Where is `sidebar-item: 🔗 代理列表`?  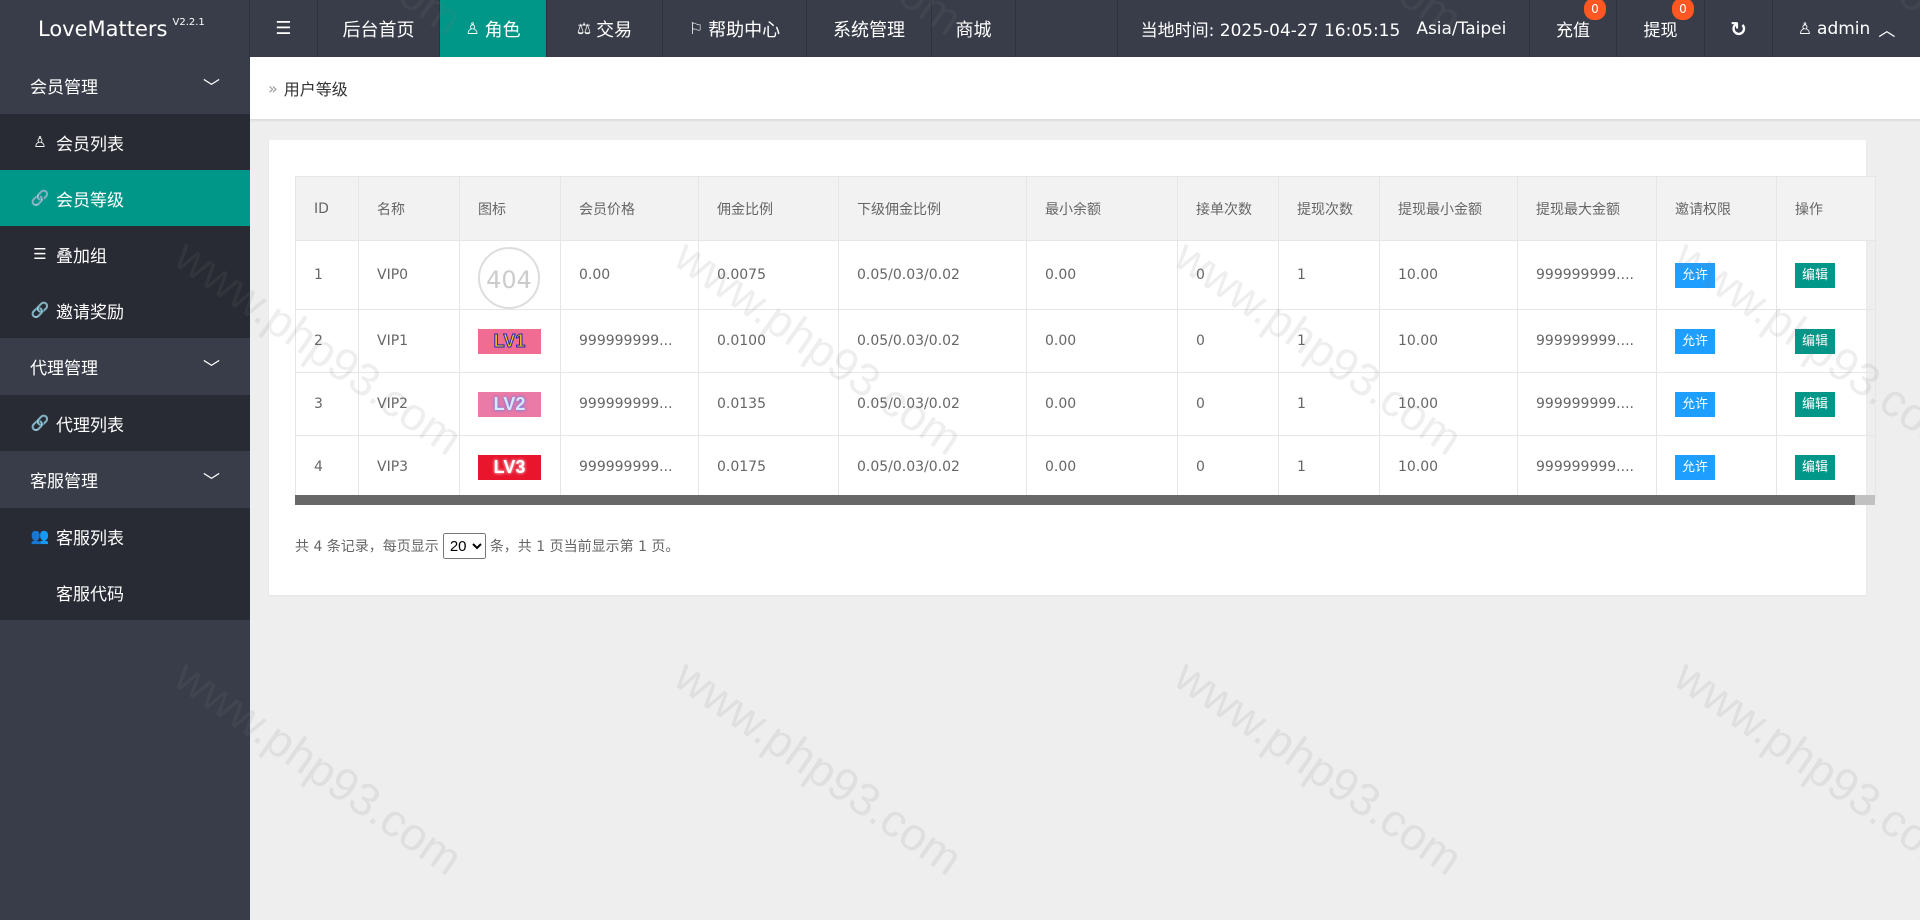
sidebar-item: 🔗 代理列表 is located at coordinates (125, 423).